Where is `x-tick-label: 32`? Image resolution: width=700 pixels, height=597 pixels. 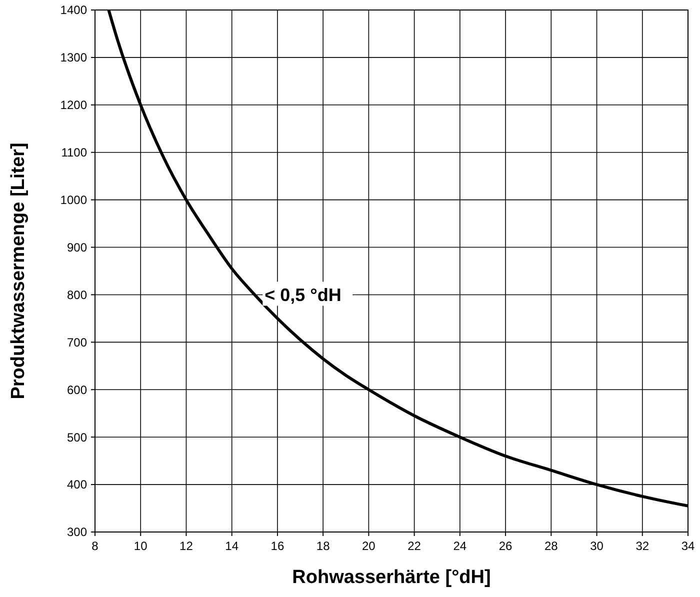
x-tick-label: 32 is located at coordinates (643, 546).